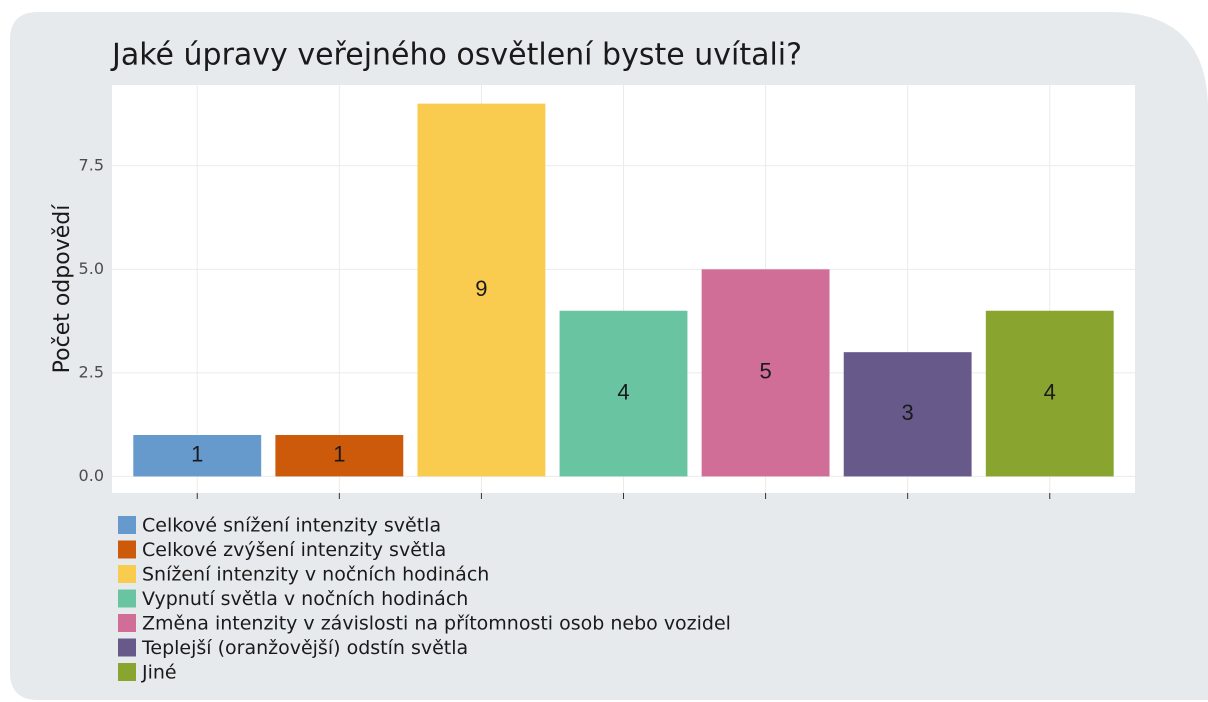  What do you see at coordinates (91, 475) in the screenshot?
I see `y-tick-label: 0.0` at bounding box center [91, 475].